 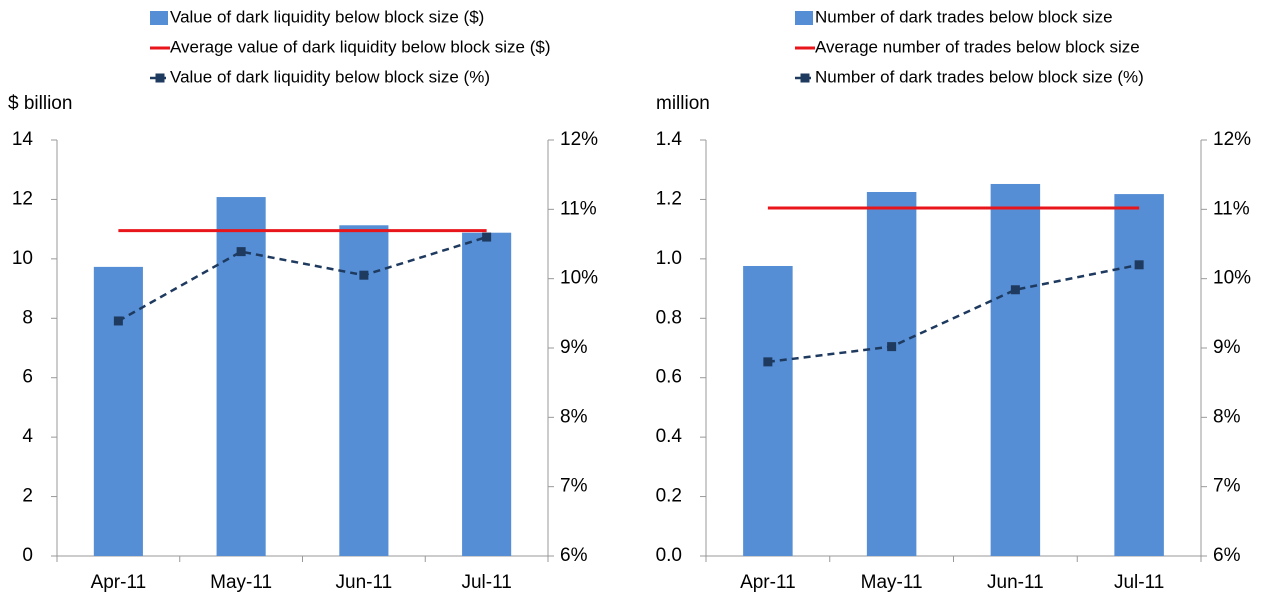 What do you see at coordinates (27, 496) in the screenshot?
I see `y-tick-label: 2` at bounding box center [27, 496].